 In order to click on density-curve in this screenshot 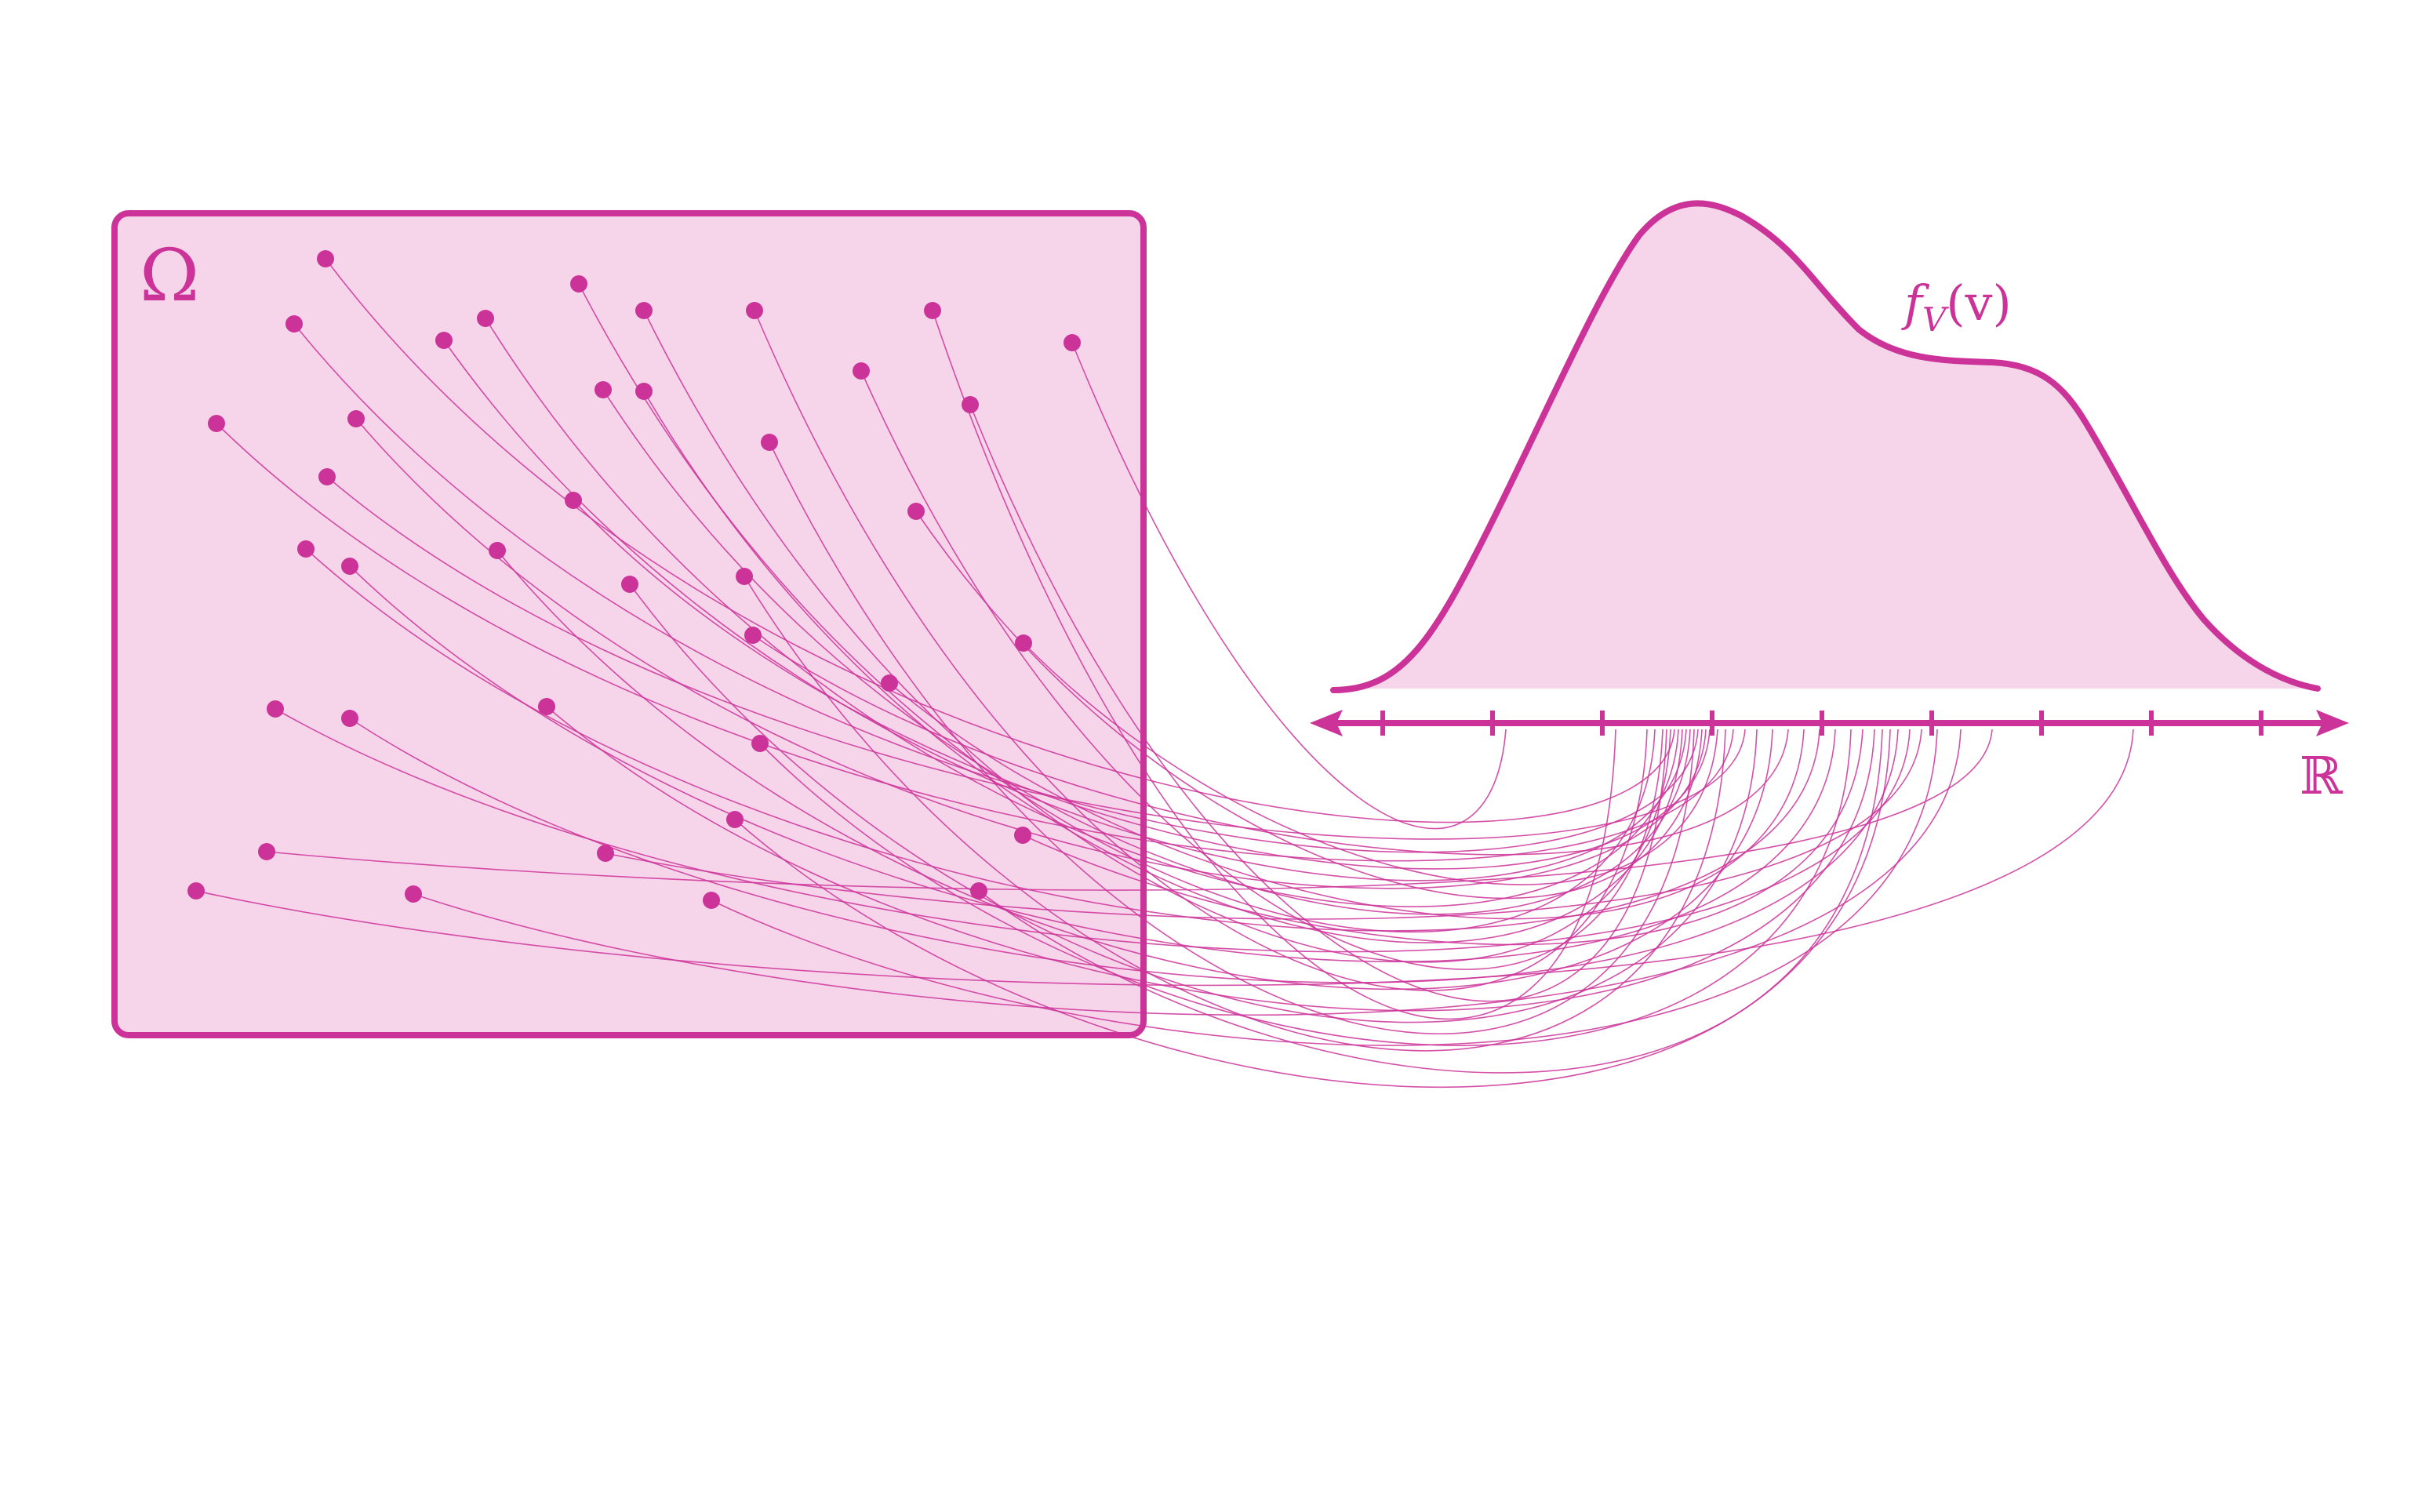, I will do `click(1826, 446)`.